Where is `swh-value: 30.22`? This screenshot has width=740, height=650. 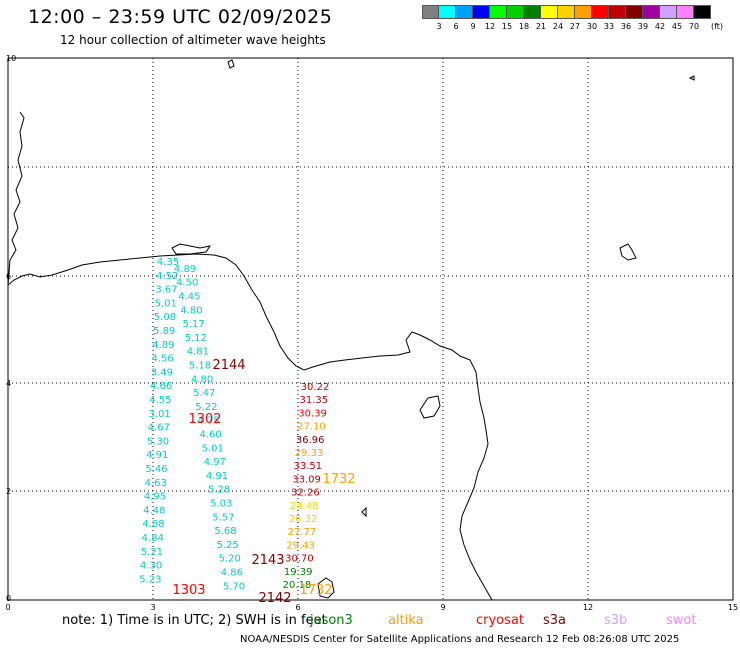
swh-value: 30.22 is located at coordinates (315, 387).